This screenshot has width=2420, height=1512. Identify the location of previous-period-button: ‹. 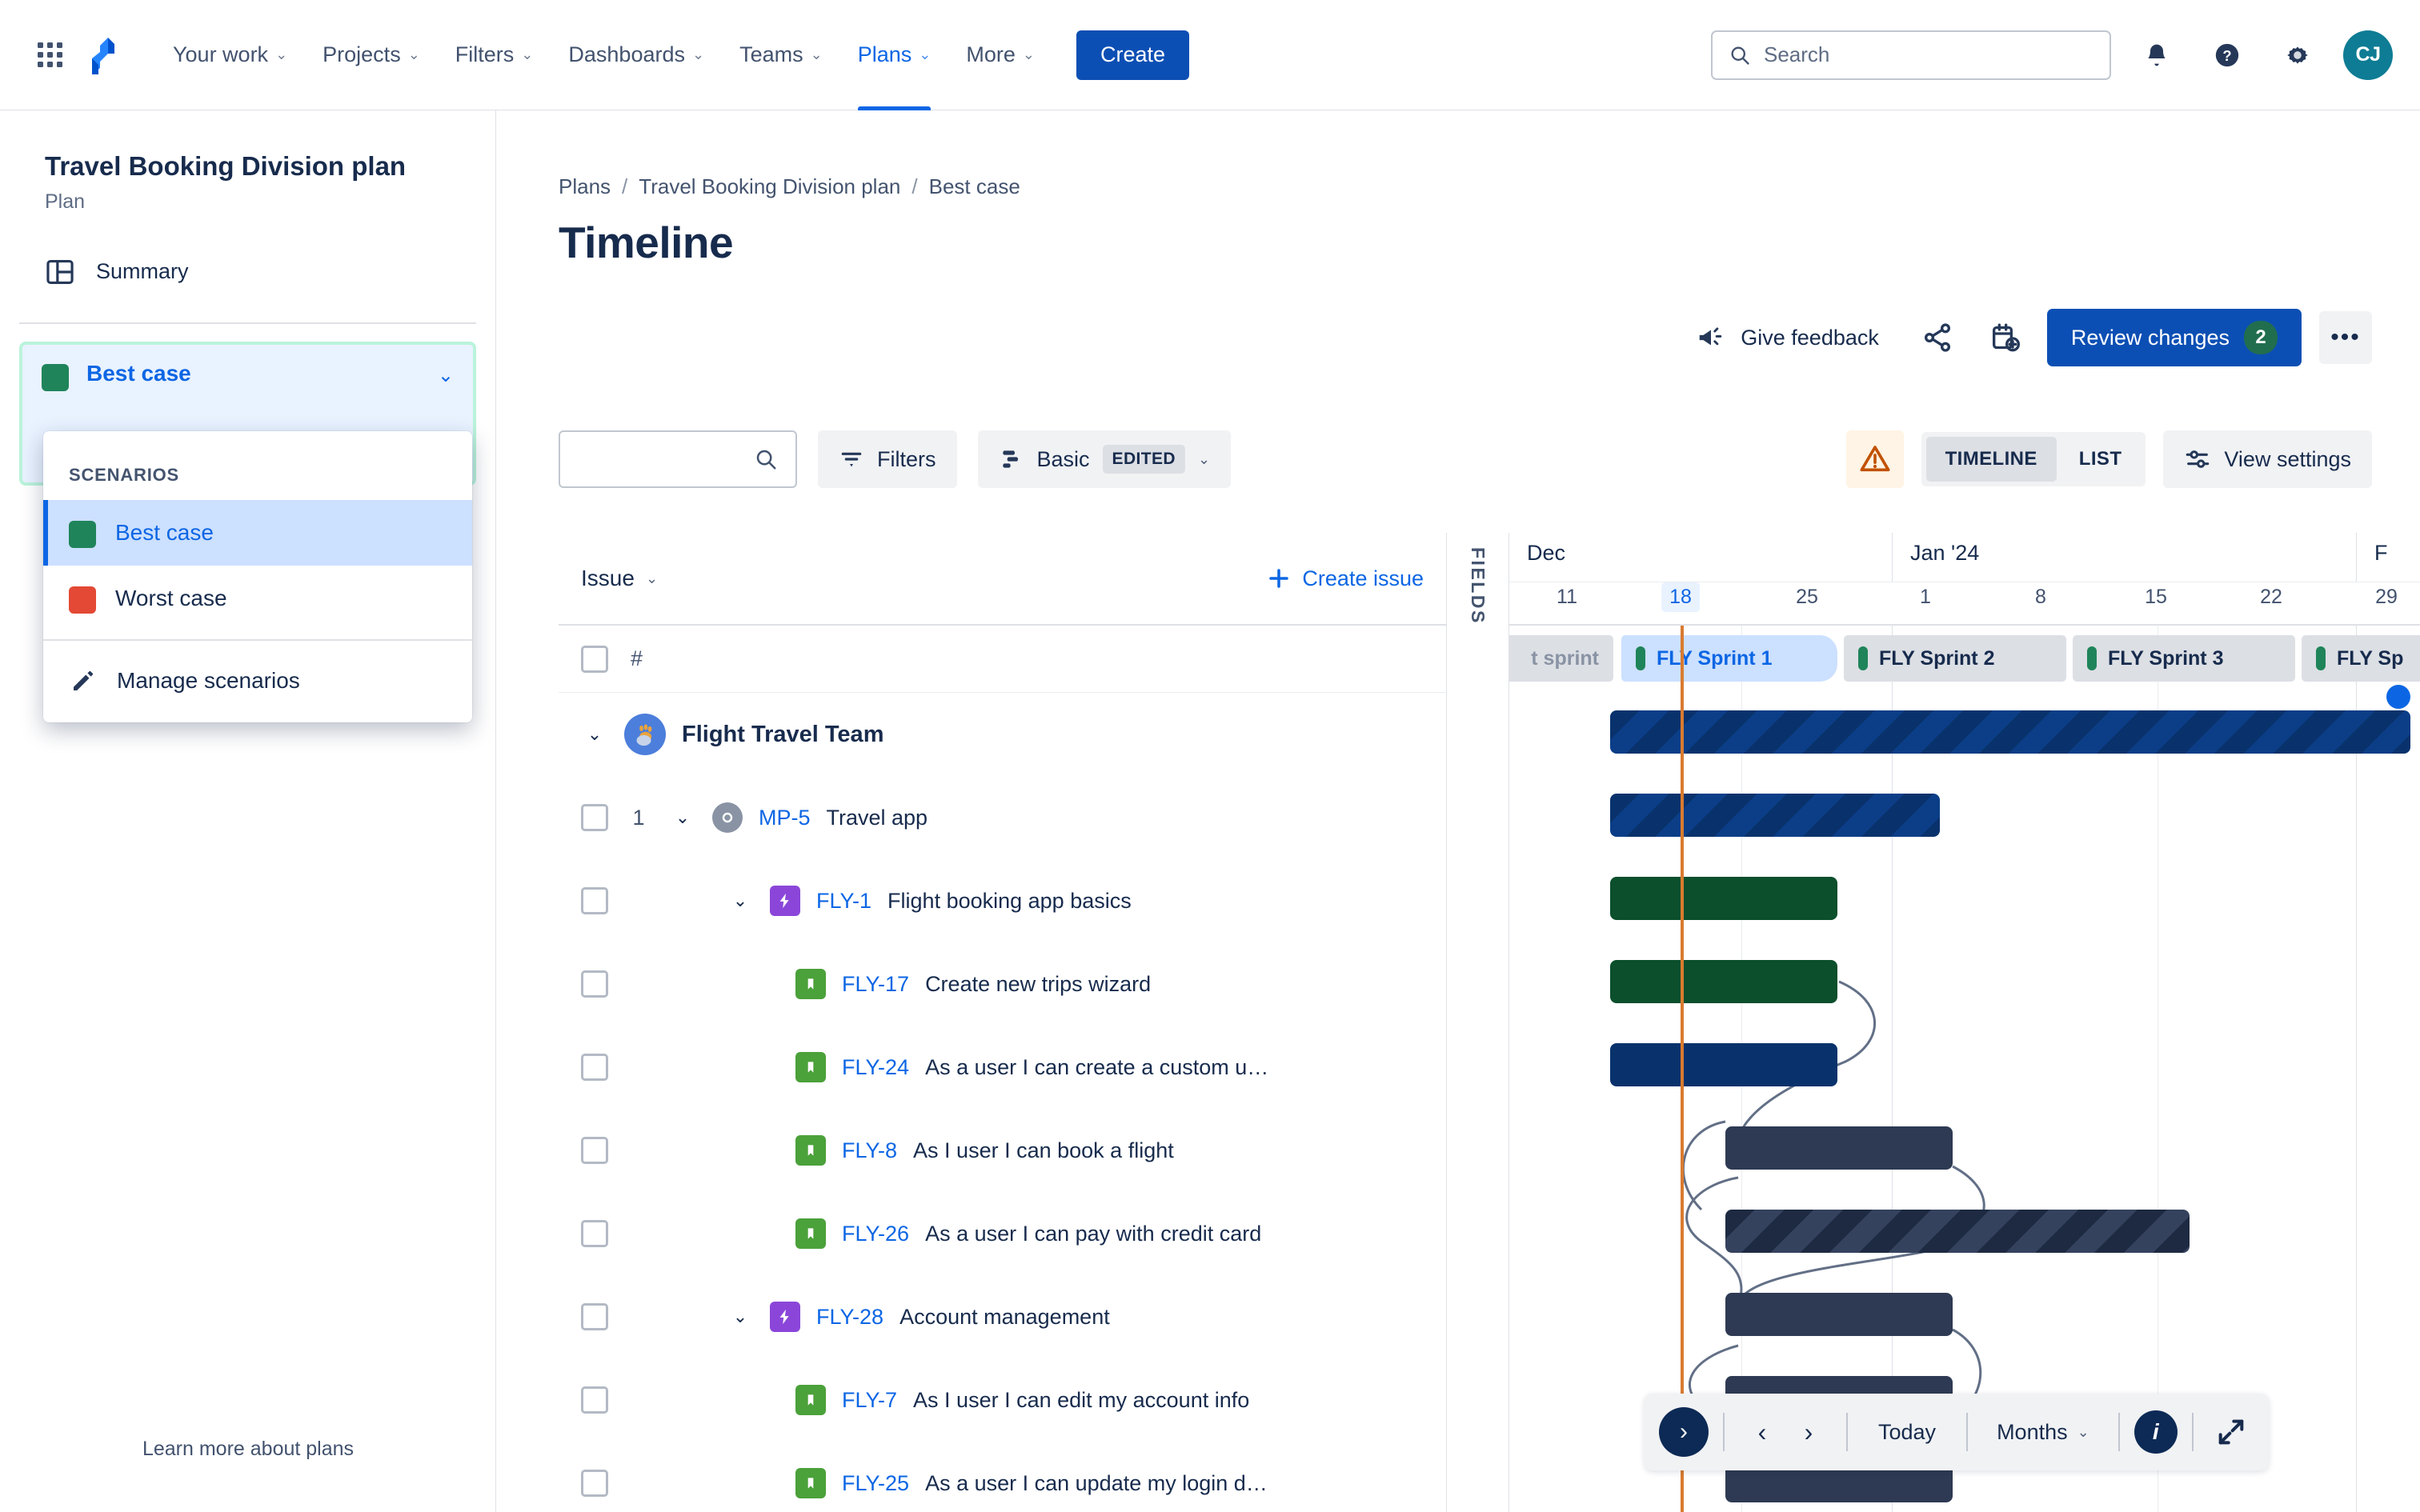
(1762, 1431).